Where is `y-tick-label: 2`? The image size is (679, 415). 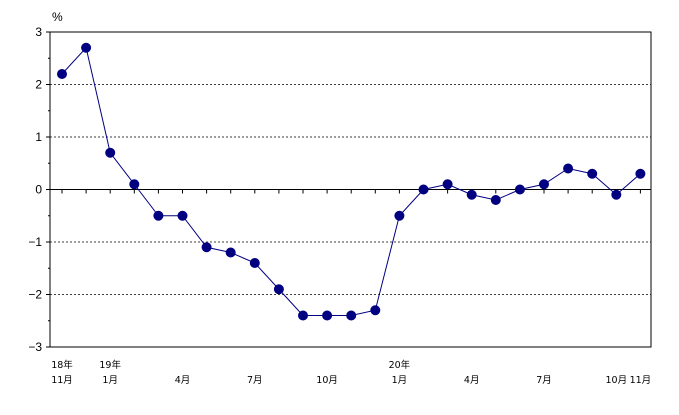 y-tick-label: 2 is located at coordinates (38, 85).